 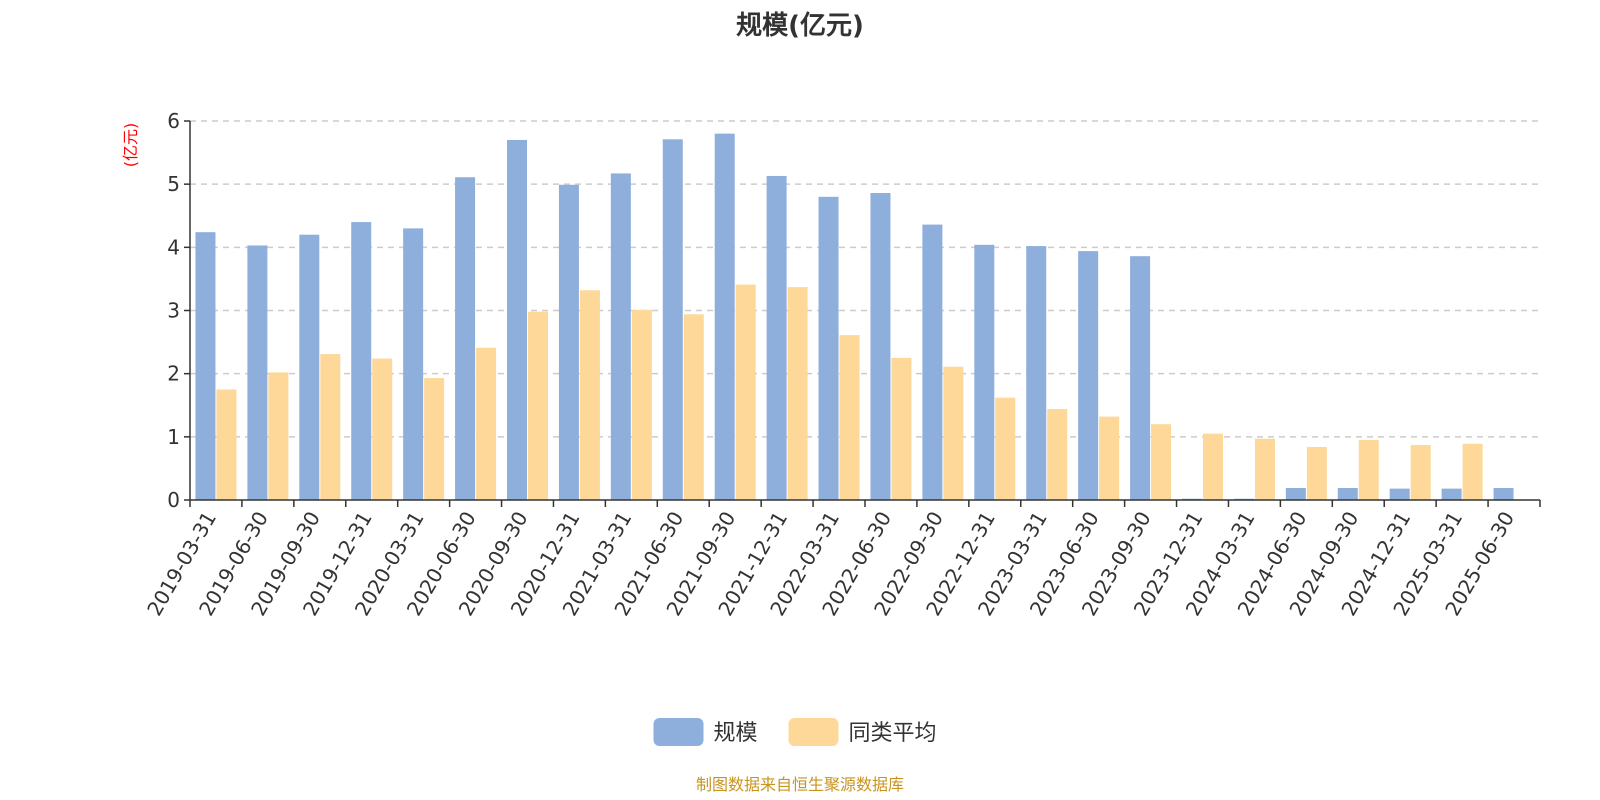 I want to click on y-tick-label: 0, so click(x=173, y=500).